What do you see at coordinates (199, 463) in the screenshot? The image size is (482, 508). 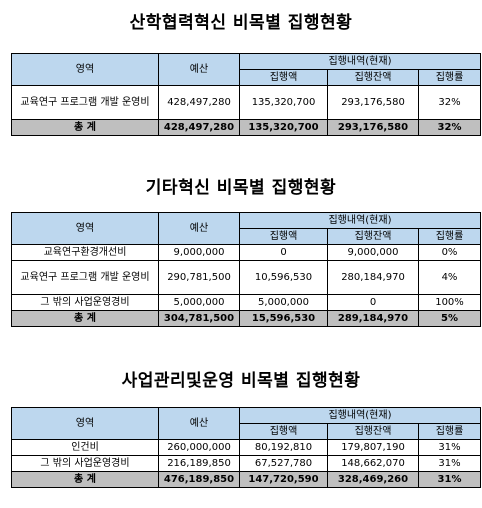 I see `cell-budget: 216,189,850` at bounding box center [199, 463].